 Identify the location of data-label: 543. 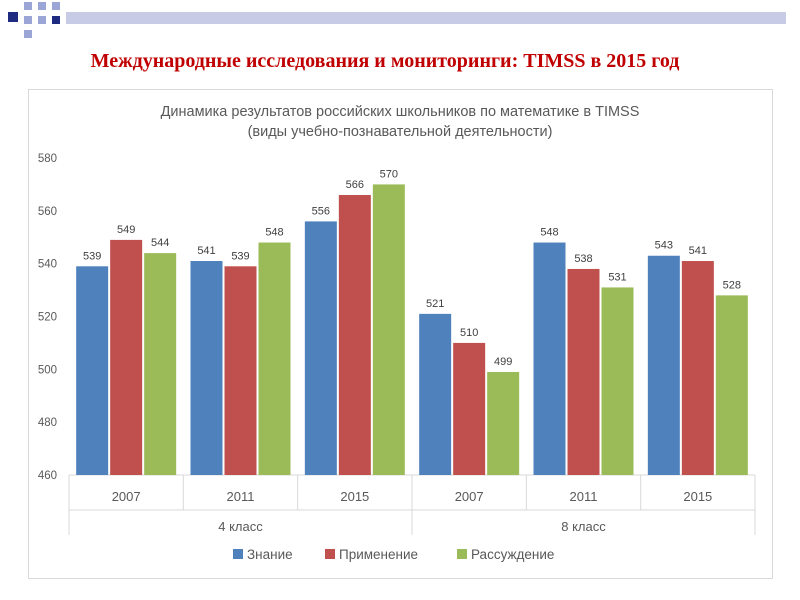
(664, 246).